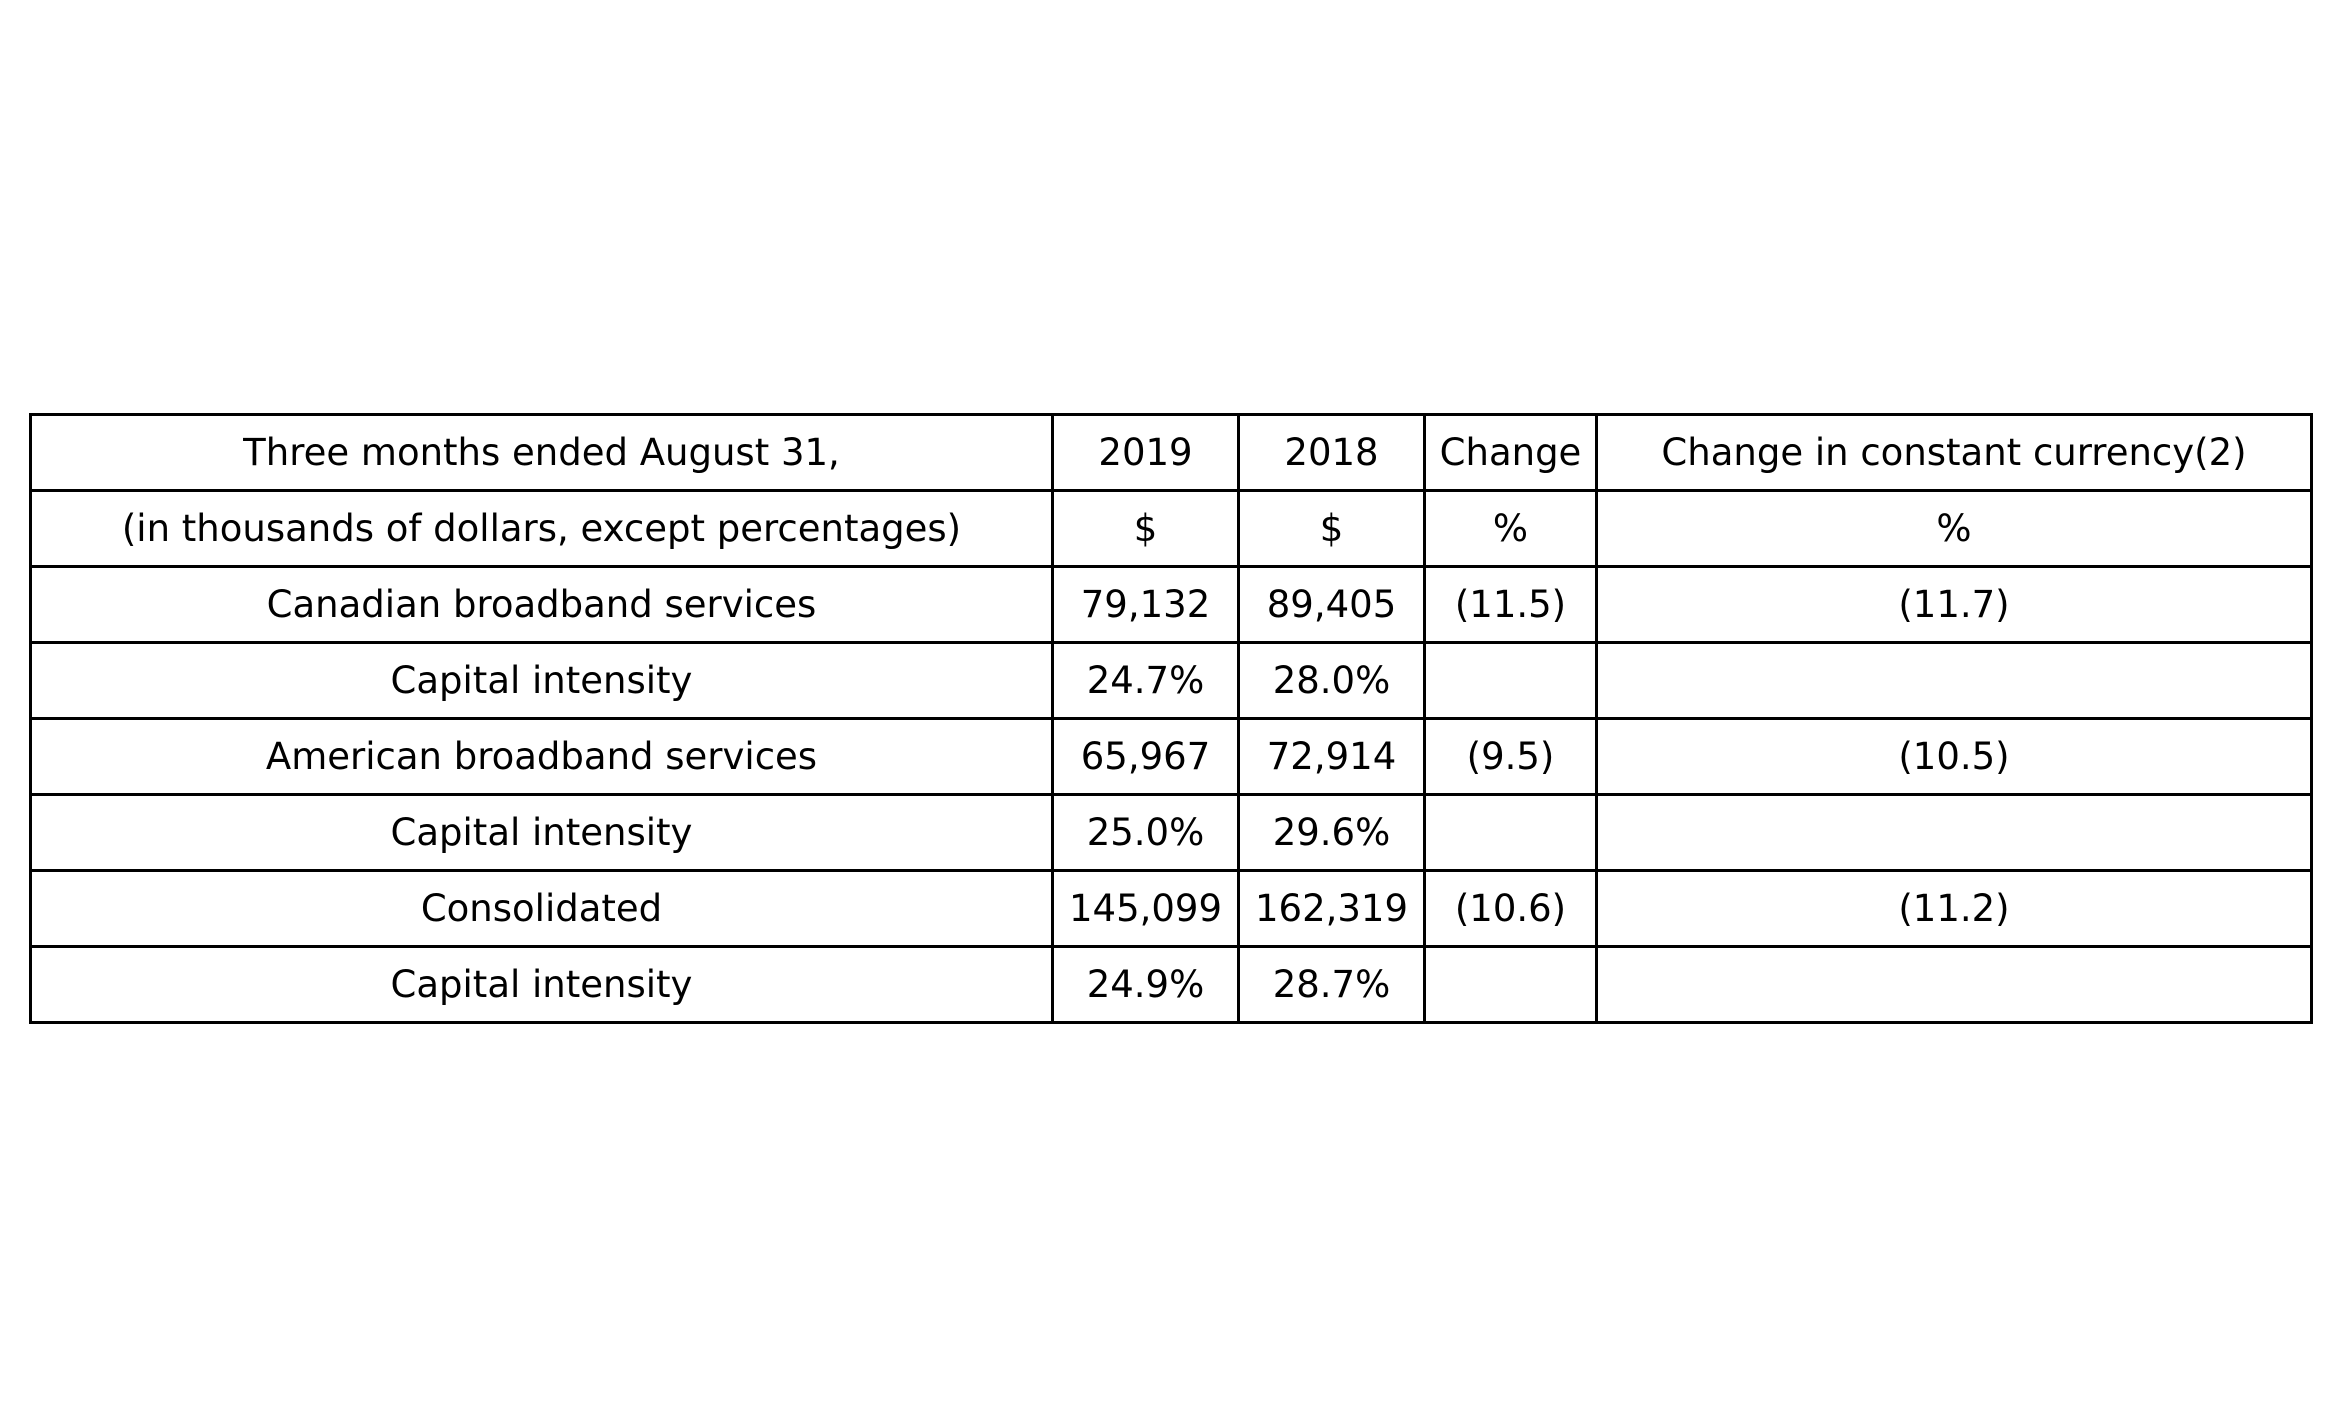  What do you see at coordinates (1510, 908) in the screenshot?
I see `value-cell: (10.6)` at bounding box center [1510, 908].